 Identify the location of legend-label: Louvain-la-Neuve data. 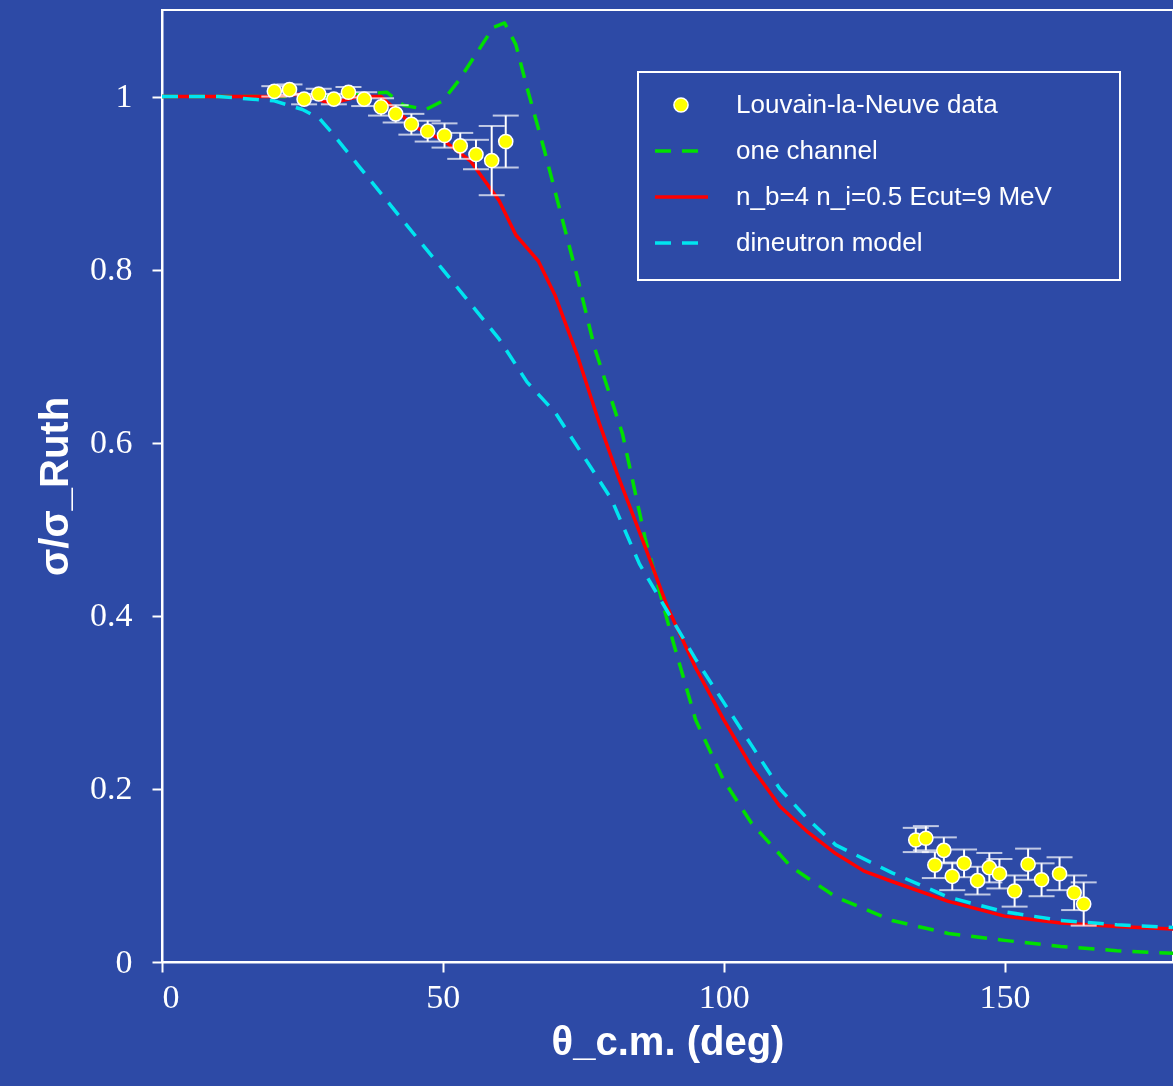
(867, 104).